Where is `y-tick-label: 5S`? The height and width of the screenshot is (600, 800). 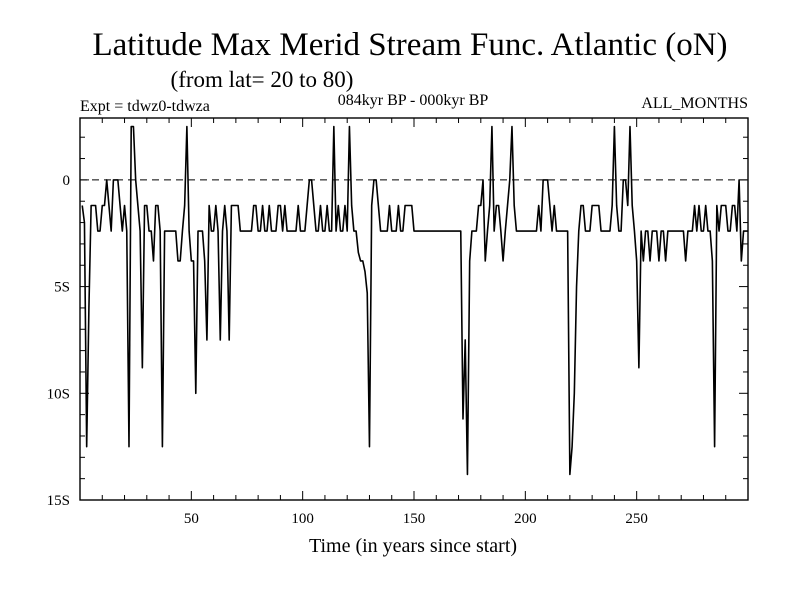 y-tick-label: 5S is located at coordinates (62, 288).